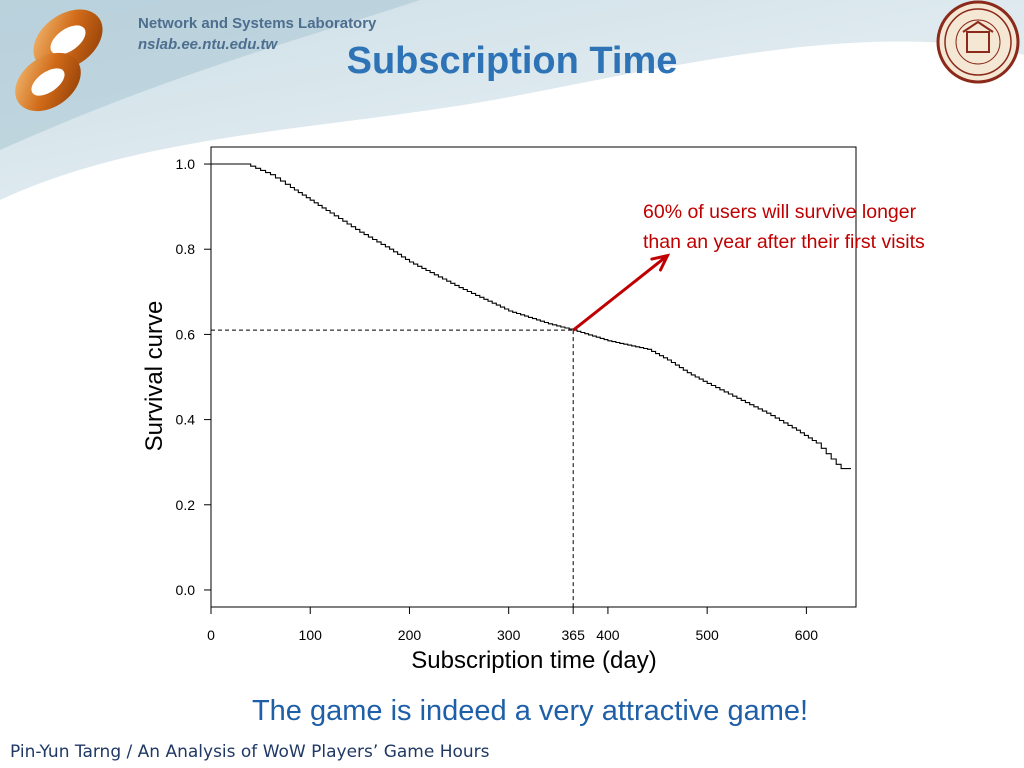 This screenshot has height=768, width=1024. Describe the element at coordinates (208, 44) in the screenshot. I see `lab-url: nslab.ee.ntu.edu.tw` at that location.